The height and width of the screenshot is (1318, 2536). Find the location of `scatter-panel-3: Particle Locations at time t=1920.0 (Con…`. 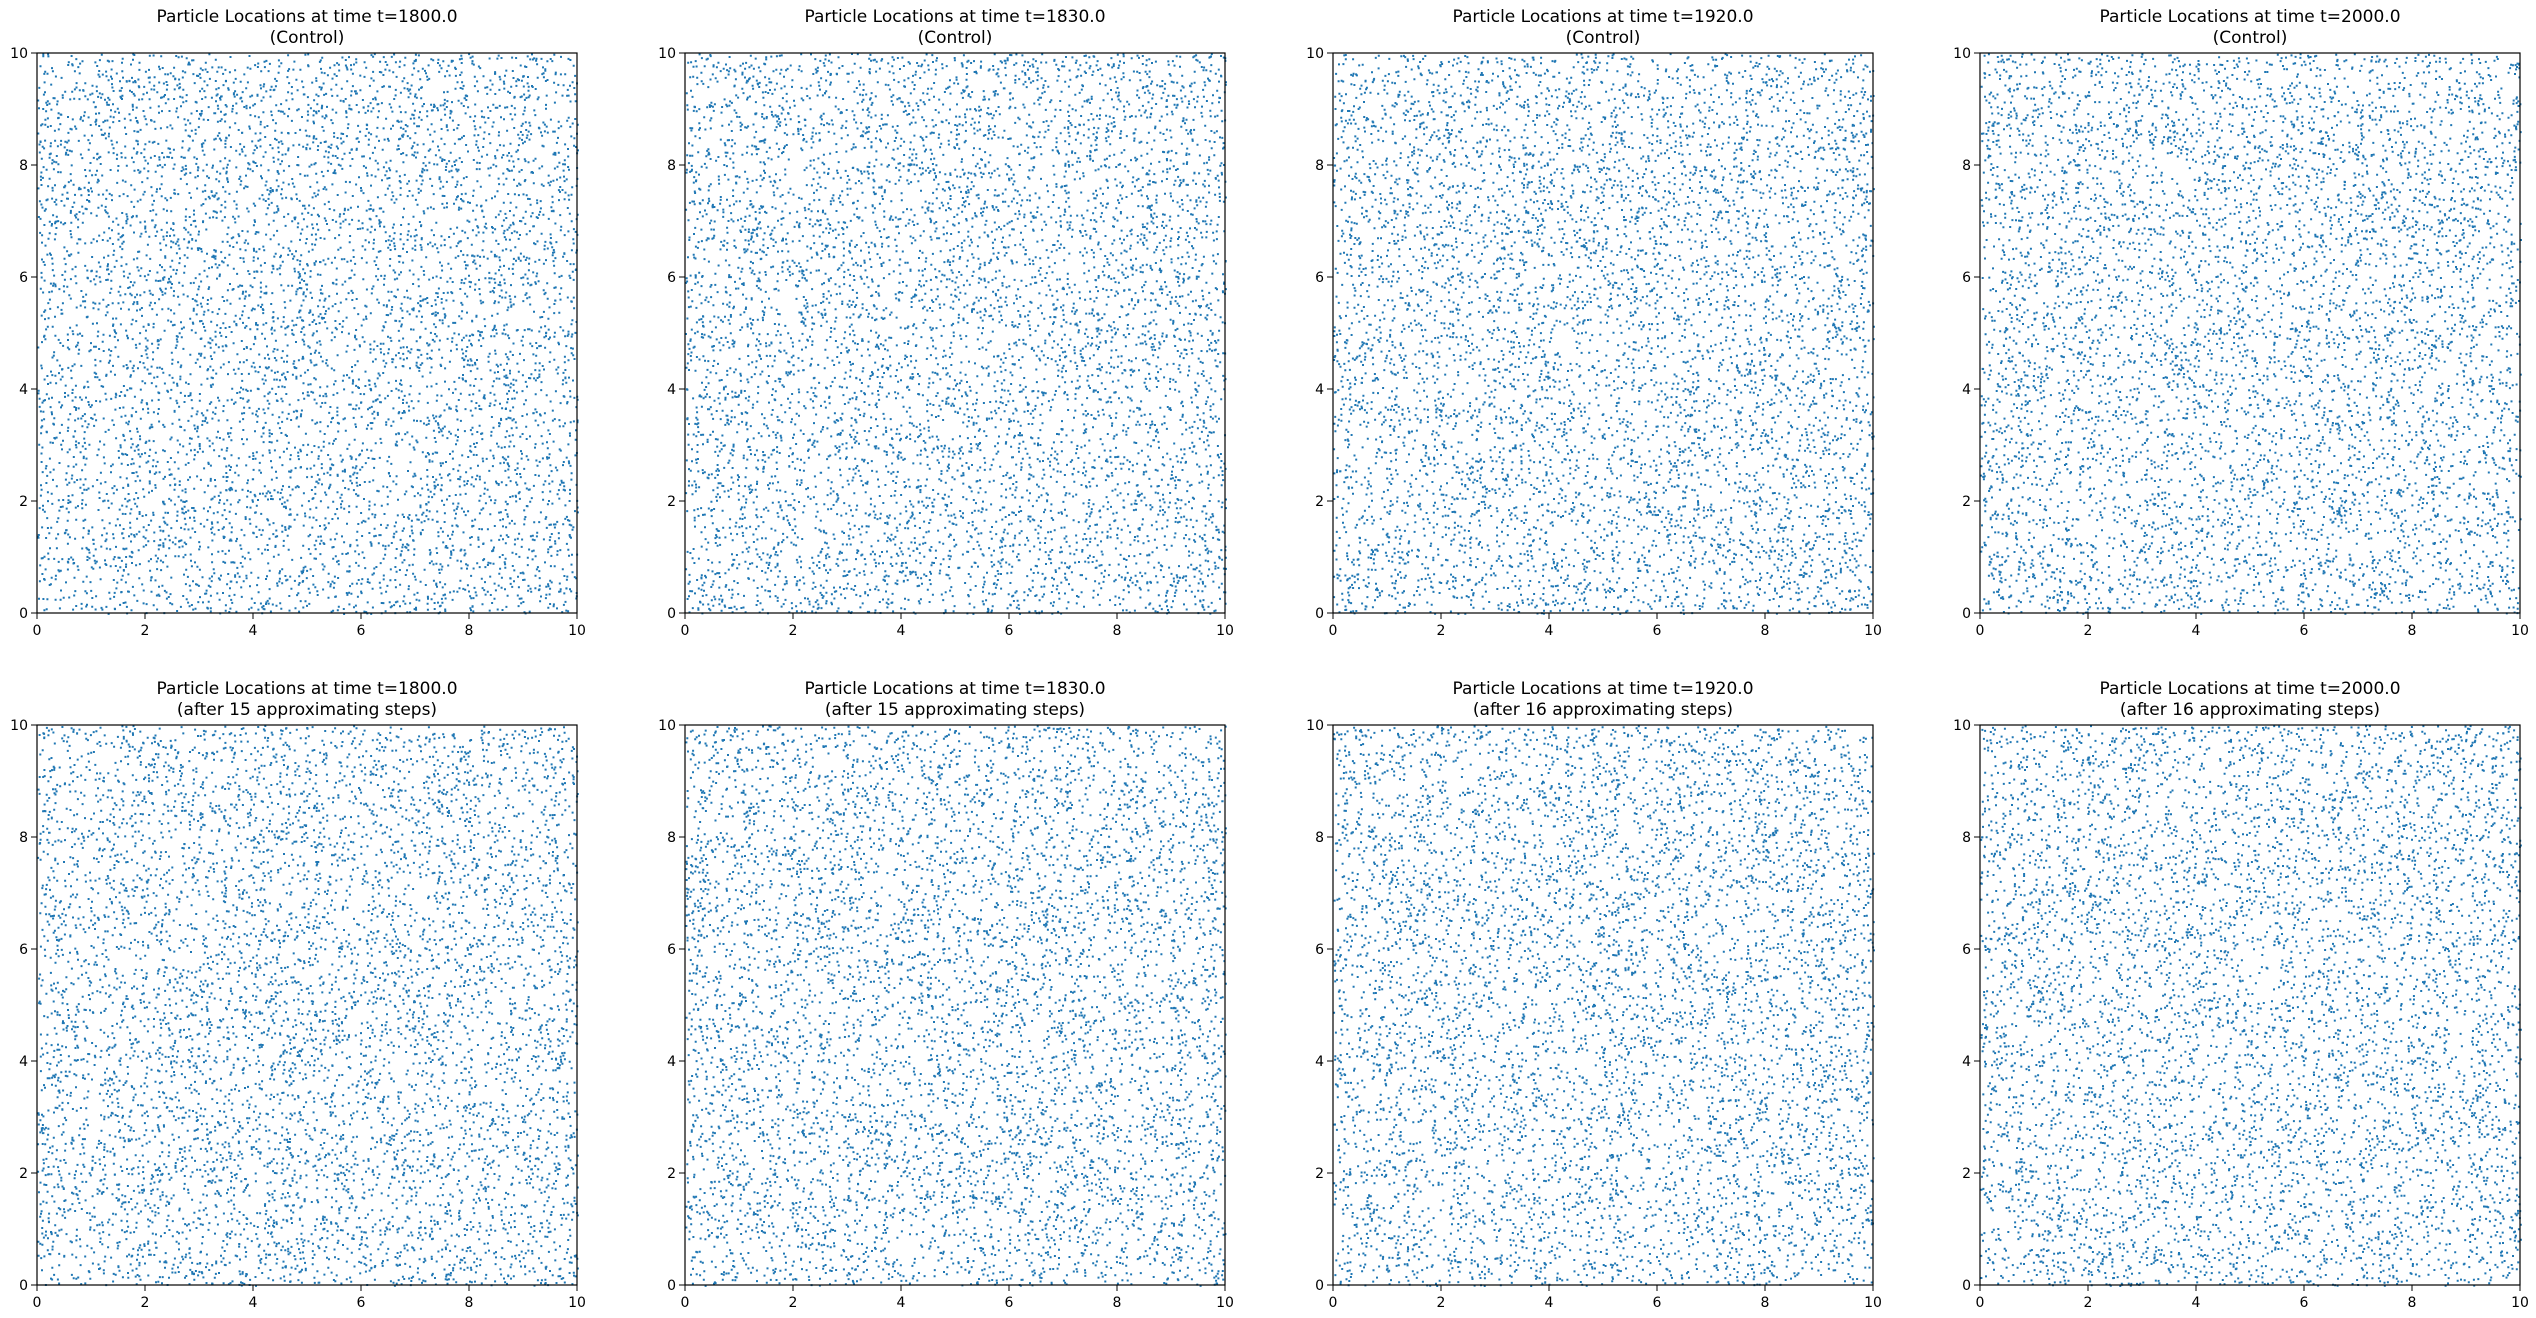

scatter-panel-3: Particle Locations at time t=1920.0 (Con… is located at coordinates (1606, 325).